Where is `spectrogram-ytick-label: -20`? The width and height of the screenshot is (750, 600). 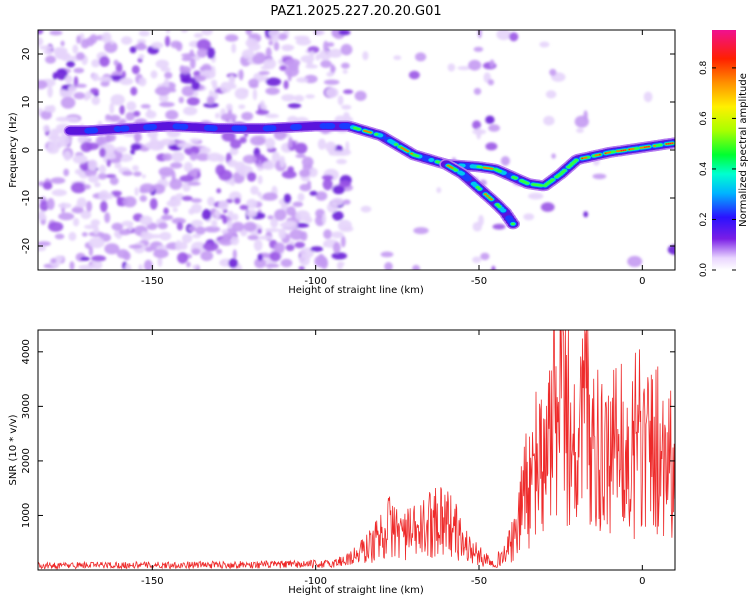
spectrogram-ytick-label: -20 is located at coordinates (26, 246).